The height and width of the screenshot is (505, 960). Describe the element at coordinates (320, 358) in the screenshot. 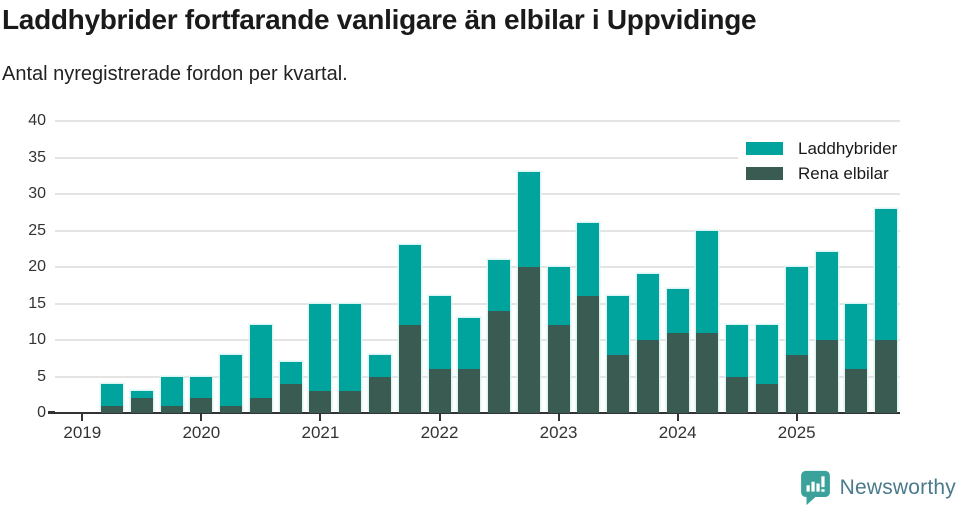

I see `bar-laddhybrider-2021 Q1` at that location.